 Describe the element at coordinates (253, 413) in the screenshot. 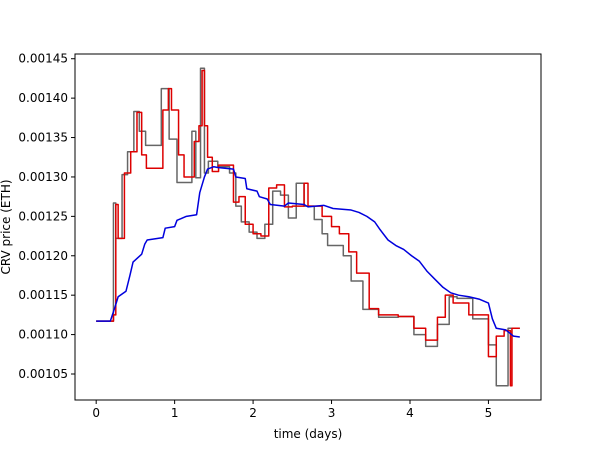

I see `x-tick-label: 2` at that location.